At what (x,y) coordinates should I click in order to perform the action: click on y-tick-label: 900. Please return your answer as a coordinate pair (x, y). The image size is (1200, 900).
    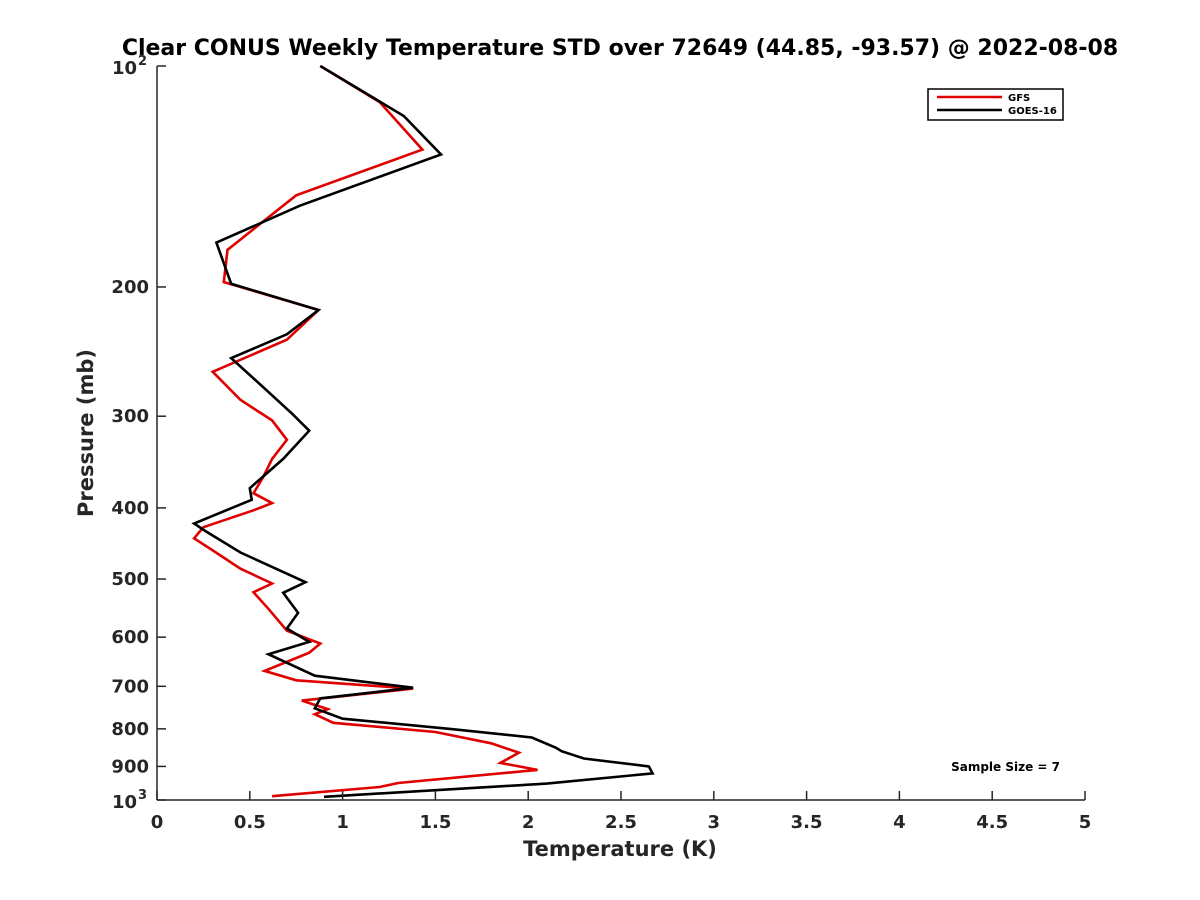
    Looking at the image, I should click on (130, 766).